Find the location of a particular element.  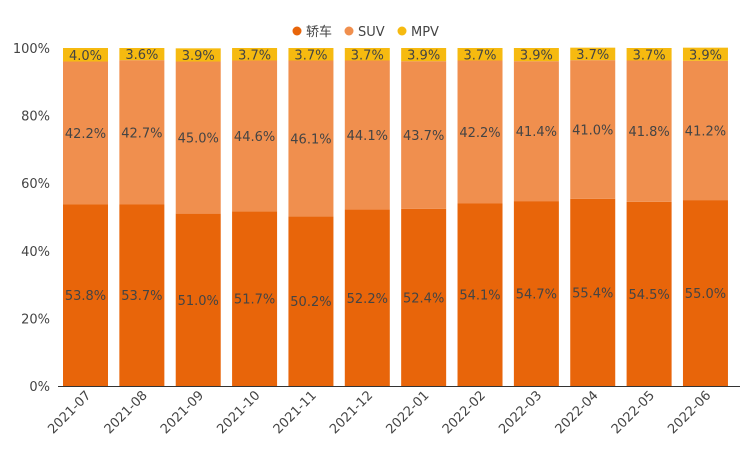

y-tick-label: 80% is located at coordinates (35, 117).